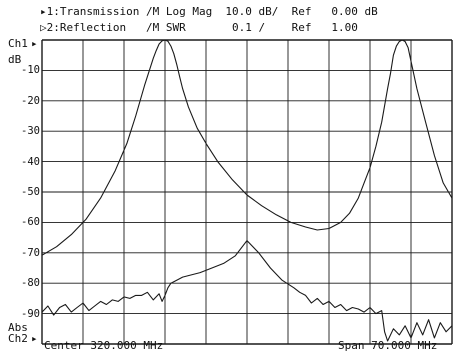 The width and height of the screenshot is (459, 354). Describe the element at coordinates (30, 192) in the screenshot. I see `y-tick-label: -50` at that location.